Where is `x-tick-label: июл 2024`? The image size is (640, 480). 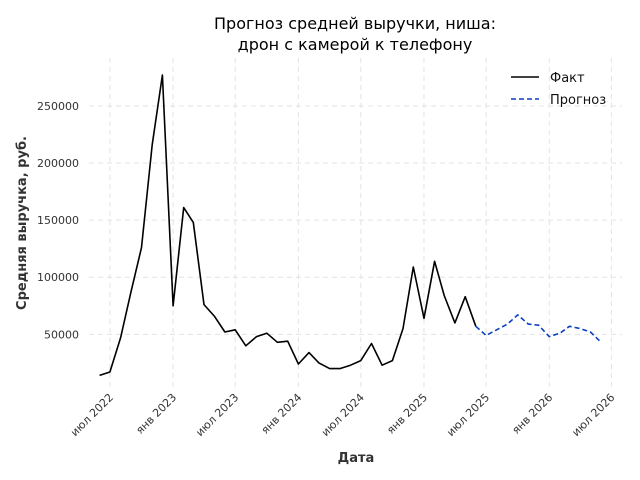 x-tick-label: июл 2024 is located at coordinates (343, 415).